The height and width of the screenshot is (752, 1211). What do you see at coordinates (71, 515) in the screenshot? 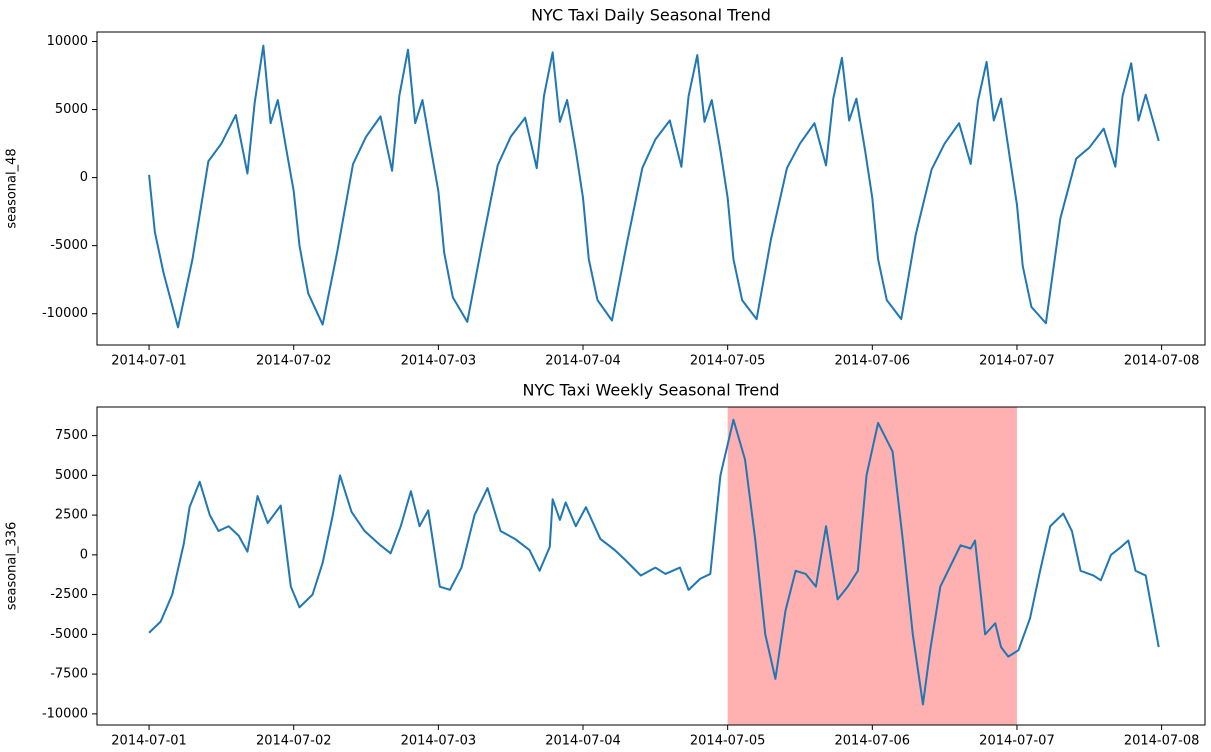
I see `y-tick-label: 2500` at bounding box center [71, 515].